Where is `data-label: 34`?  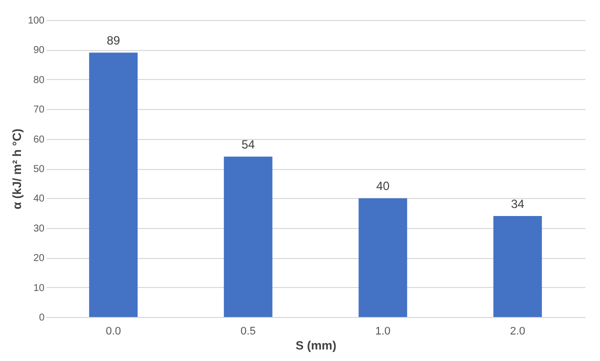
data-label: 34 is located at coordinates (517, 204).